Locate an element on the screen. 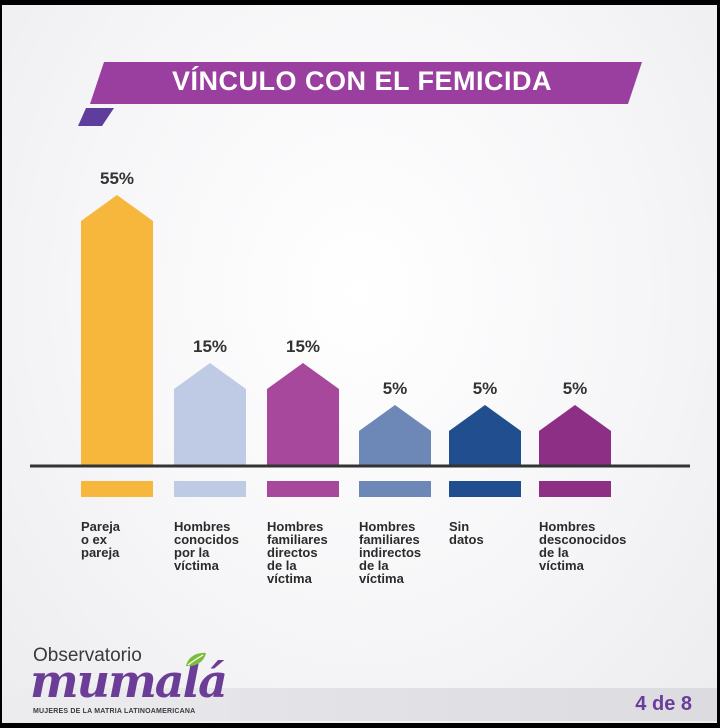  logo-observatorio: Observatorio is located at coordinates (87, 655).